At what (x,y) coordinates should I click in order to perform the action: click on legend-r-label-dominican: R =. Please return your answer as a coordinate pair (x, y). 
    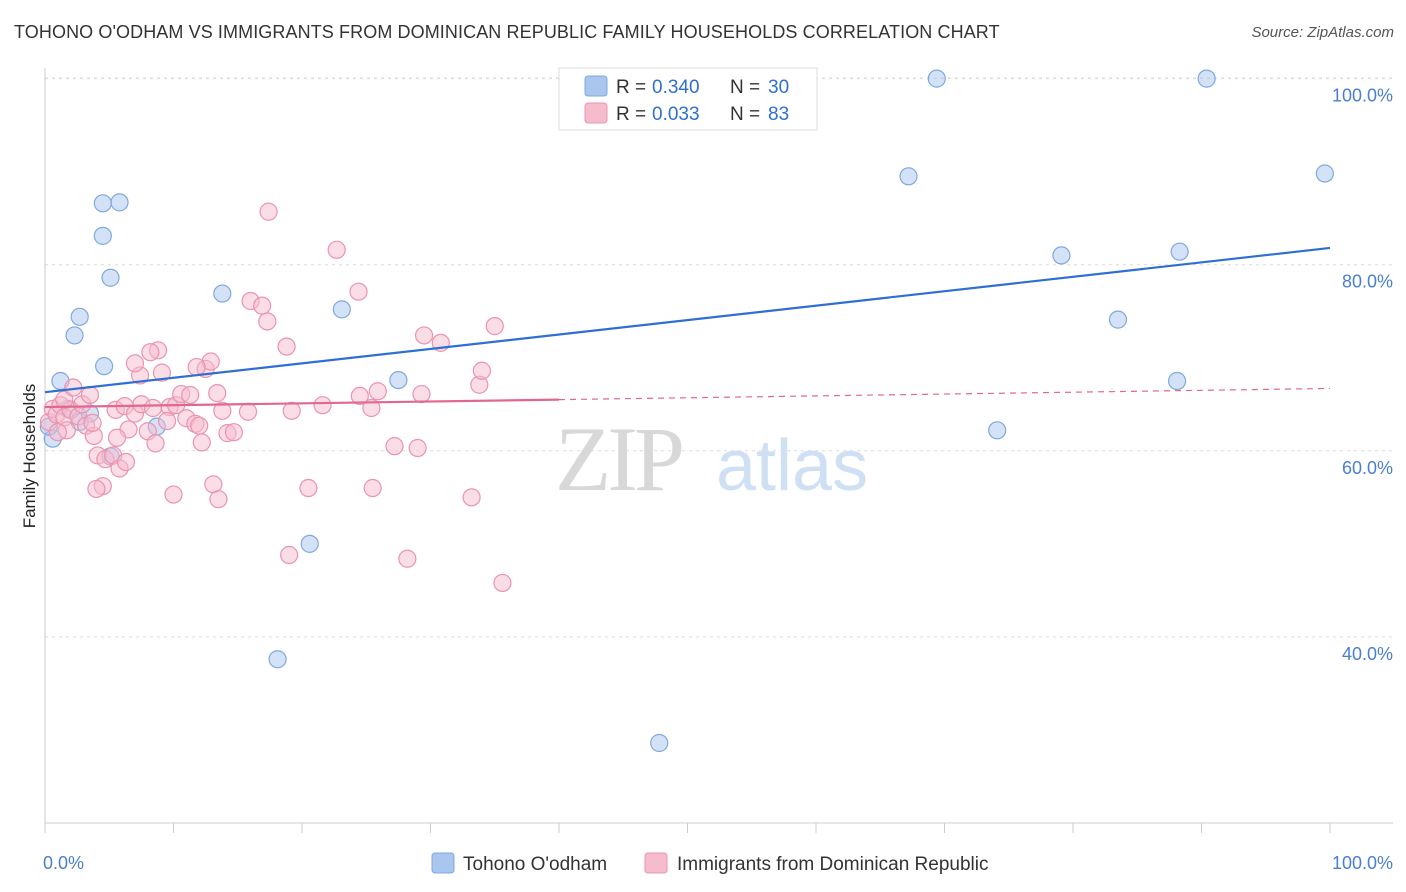
    Looking at the image, I should click on (631, 114).